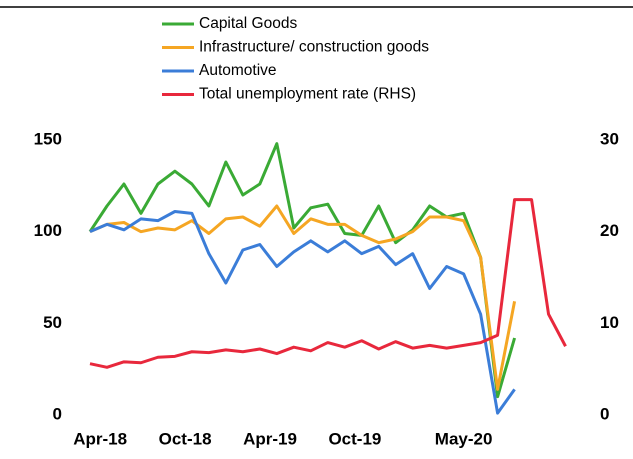 The width and height of the screenshot is (633, 459). I want to click on x-tick-label: Oct-19, so click(354, 438).